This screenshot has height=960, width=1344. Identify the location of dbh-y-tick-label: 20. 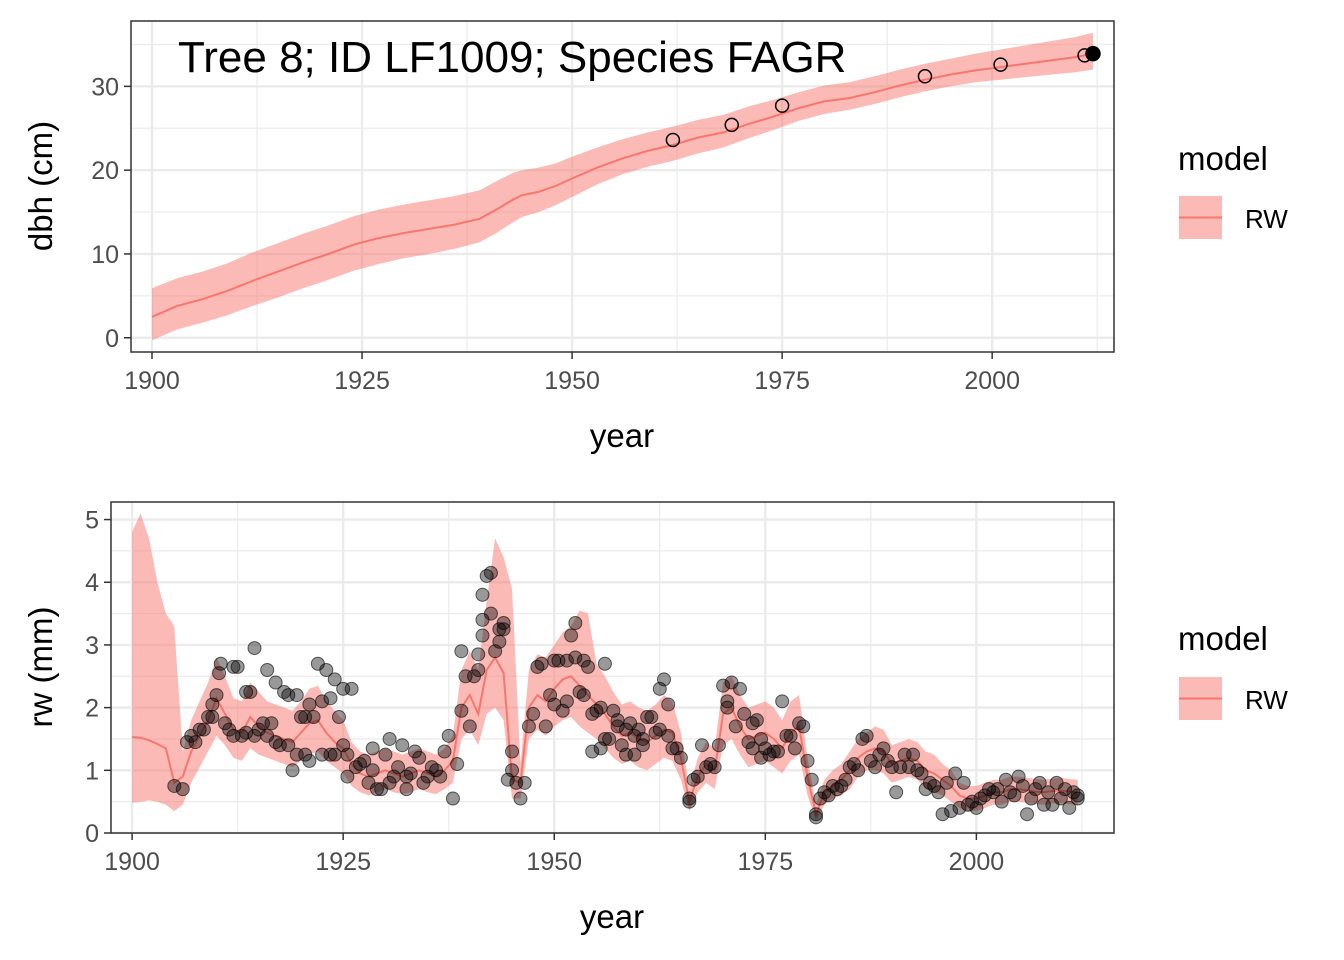
(105, 171).